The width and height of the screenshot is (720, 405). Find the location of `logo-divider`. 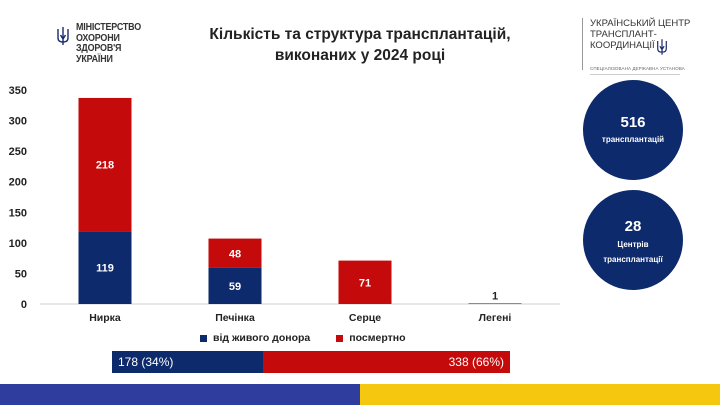

logo-divider is located at coordinates (582, 44).